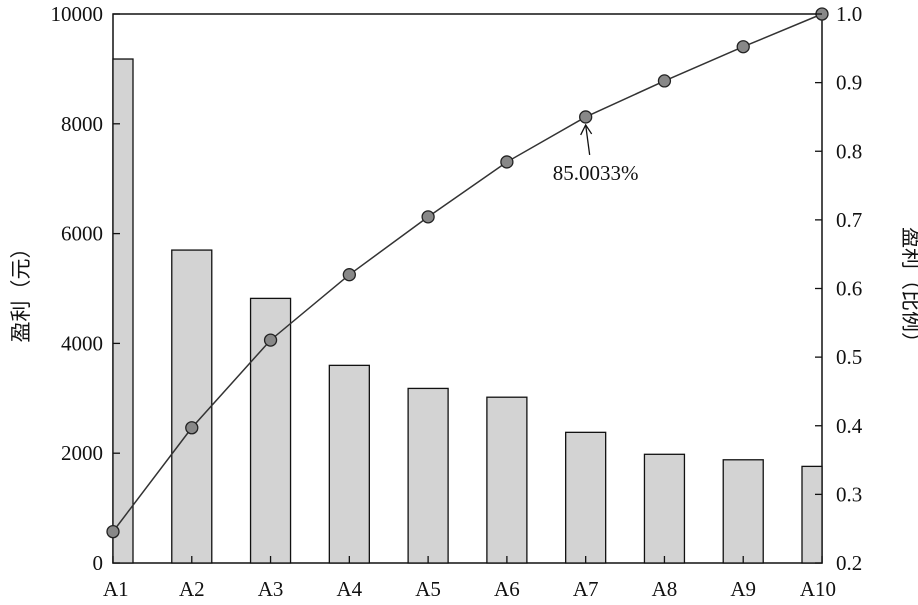 This screenshot has height=605, width=918. Describe the element at coordinates (469, 578) in the screenshot. I see `x-axis: A1 A2 A3 A4 A5 A6 A7 A8 A9 A10` at that location.